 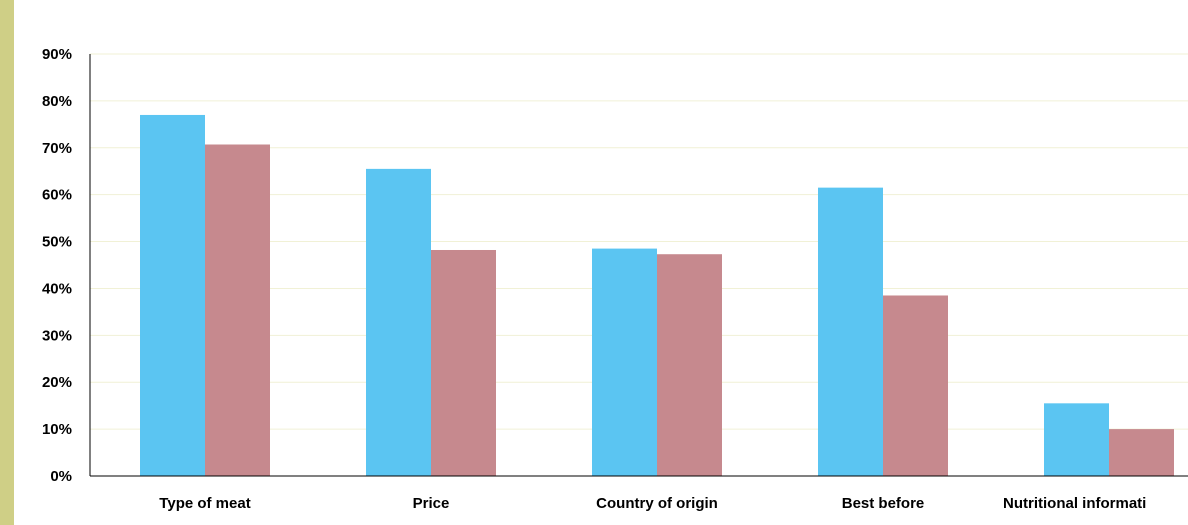 I want to click on x-tick-label: Price, so click(x=431, y=503).